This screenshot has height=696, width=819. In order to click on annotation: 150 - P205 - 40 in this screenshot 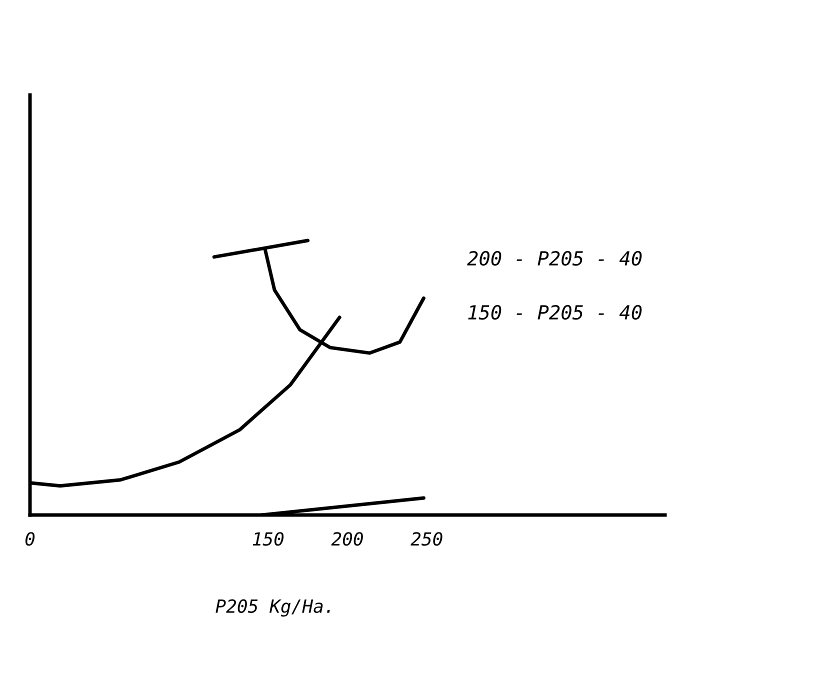, I will do `click(555, 312)`.